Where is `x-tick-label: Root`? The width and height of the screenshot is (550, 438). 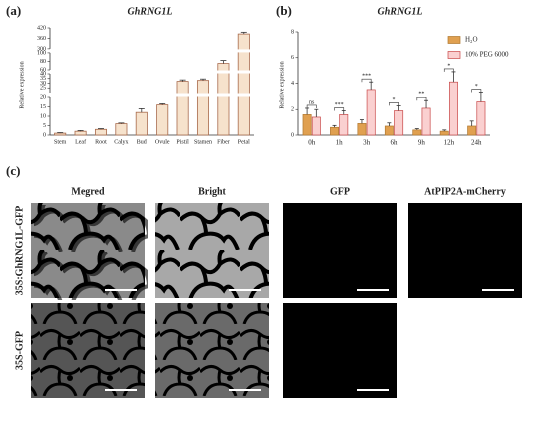
x-tick-label: Root is located at coordinates (101, 142).